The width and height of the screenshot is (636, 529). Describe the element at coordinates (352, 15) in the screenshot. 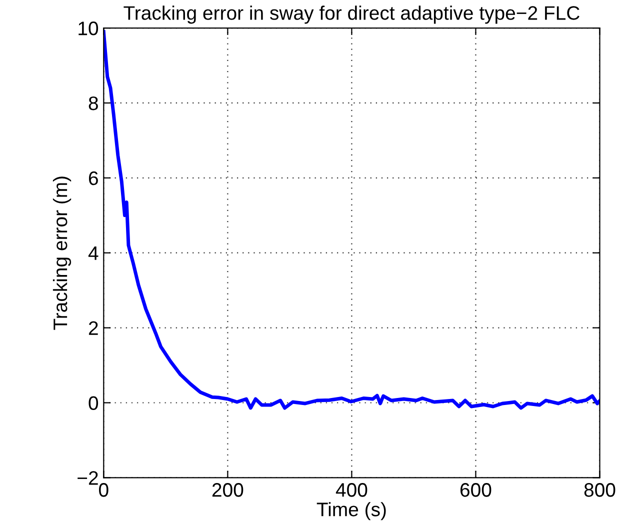

I see `chart-title: Tracking error in sway for direct adaptive type−2 FLC` at that location.